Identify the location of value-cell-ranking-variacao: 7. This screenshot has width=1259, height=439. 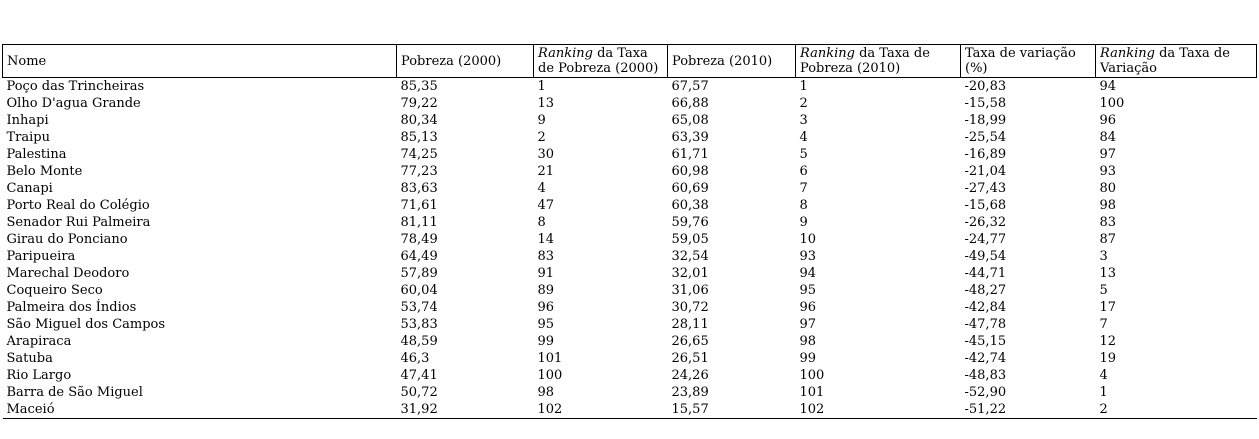
(1103, 324).